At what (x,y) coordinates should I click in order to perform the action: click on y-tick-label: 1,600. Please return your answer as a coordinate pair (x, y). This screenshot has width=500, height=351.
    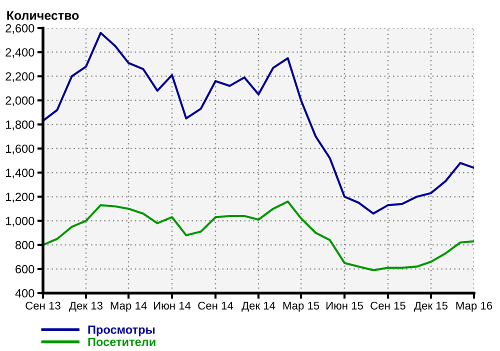
    Looking at the image, I should click on (20, 149).